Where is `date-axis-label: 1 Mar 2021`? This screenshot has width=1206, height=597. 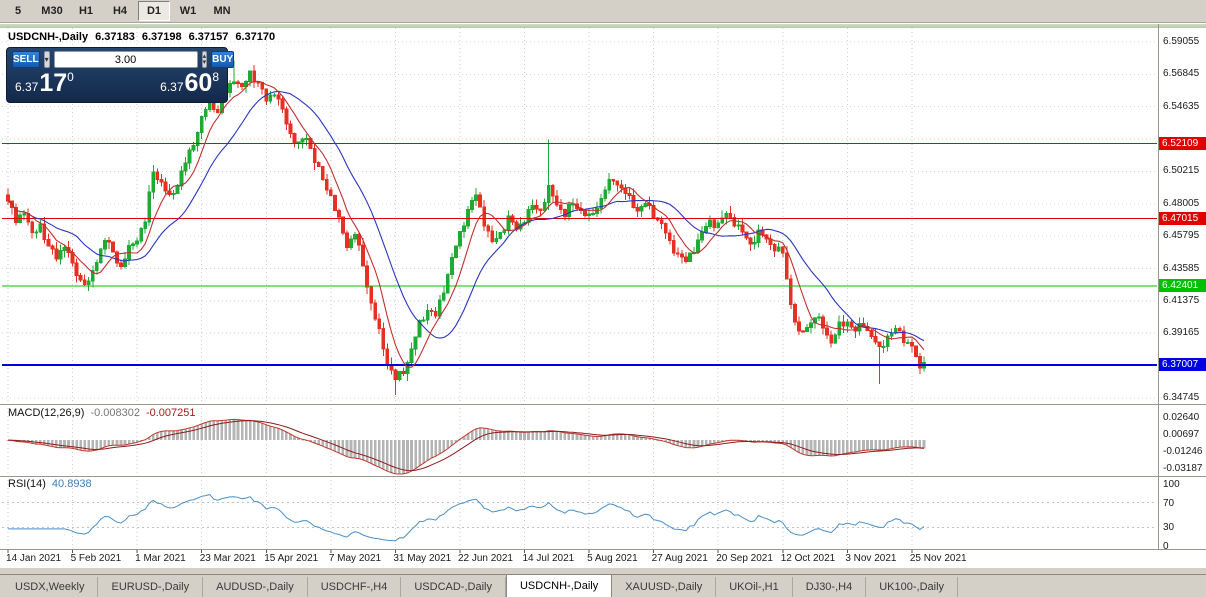
date-axis-label: 1 Mar 2021 is located at coordinates (160, 558).